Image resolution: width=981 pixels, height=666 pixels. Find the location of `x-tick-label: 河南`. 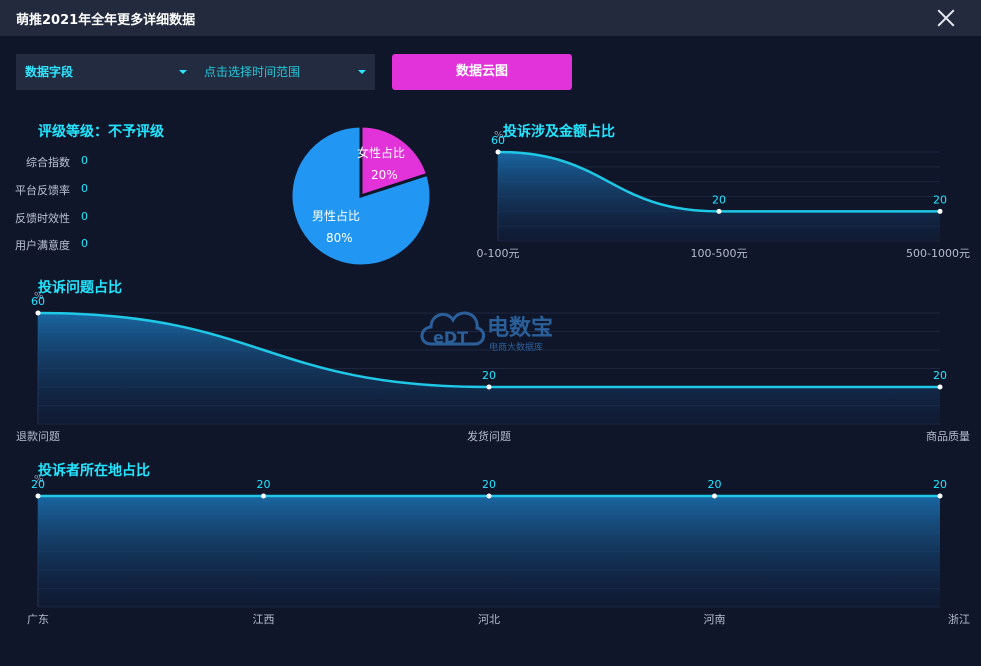

x-tick-label: 河南 is located at coordinates (715, 619).